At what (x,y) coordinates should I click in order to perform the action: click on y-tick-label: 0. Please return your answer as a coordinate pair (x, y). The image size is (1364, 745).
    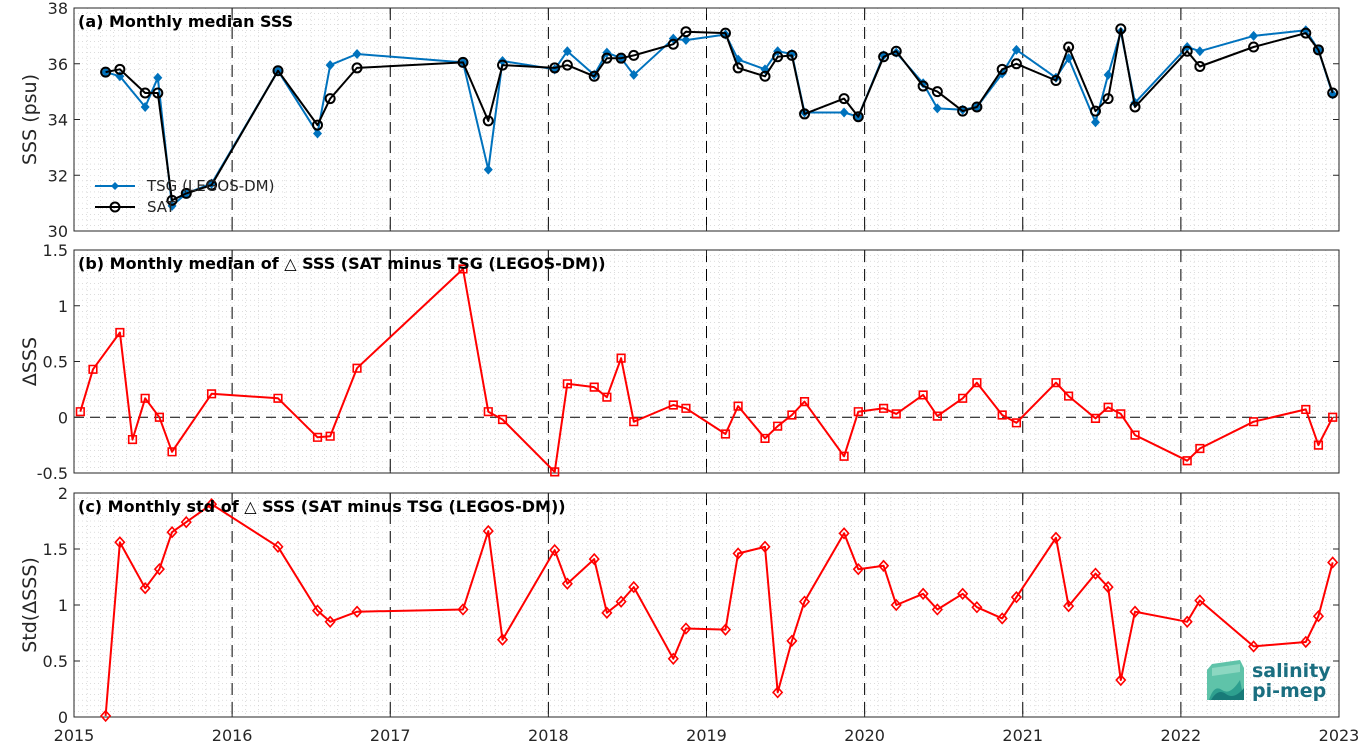
    Looking at the image, I should click on (63, 717).